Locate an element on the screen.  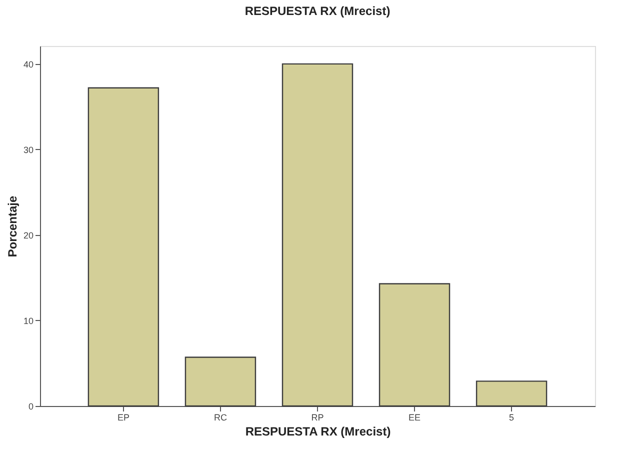
y-tick-label: 40 is located at coordinates (28, 64).